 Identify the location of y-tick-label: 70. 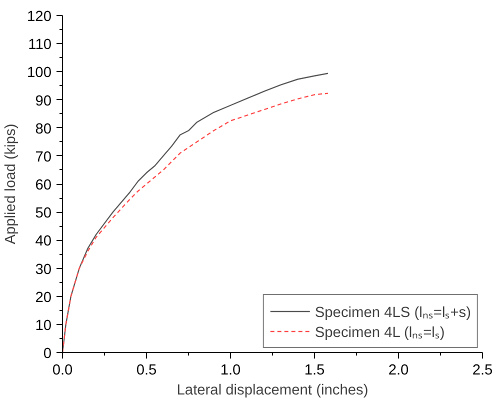
(43, 157).